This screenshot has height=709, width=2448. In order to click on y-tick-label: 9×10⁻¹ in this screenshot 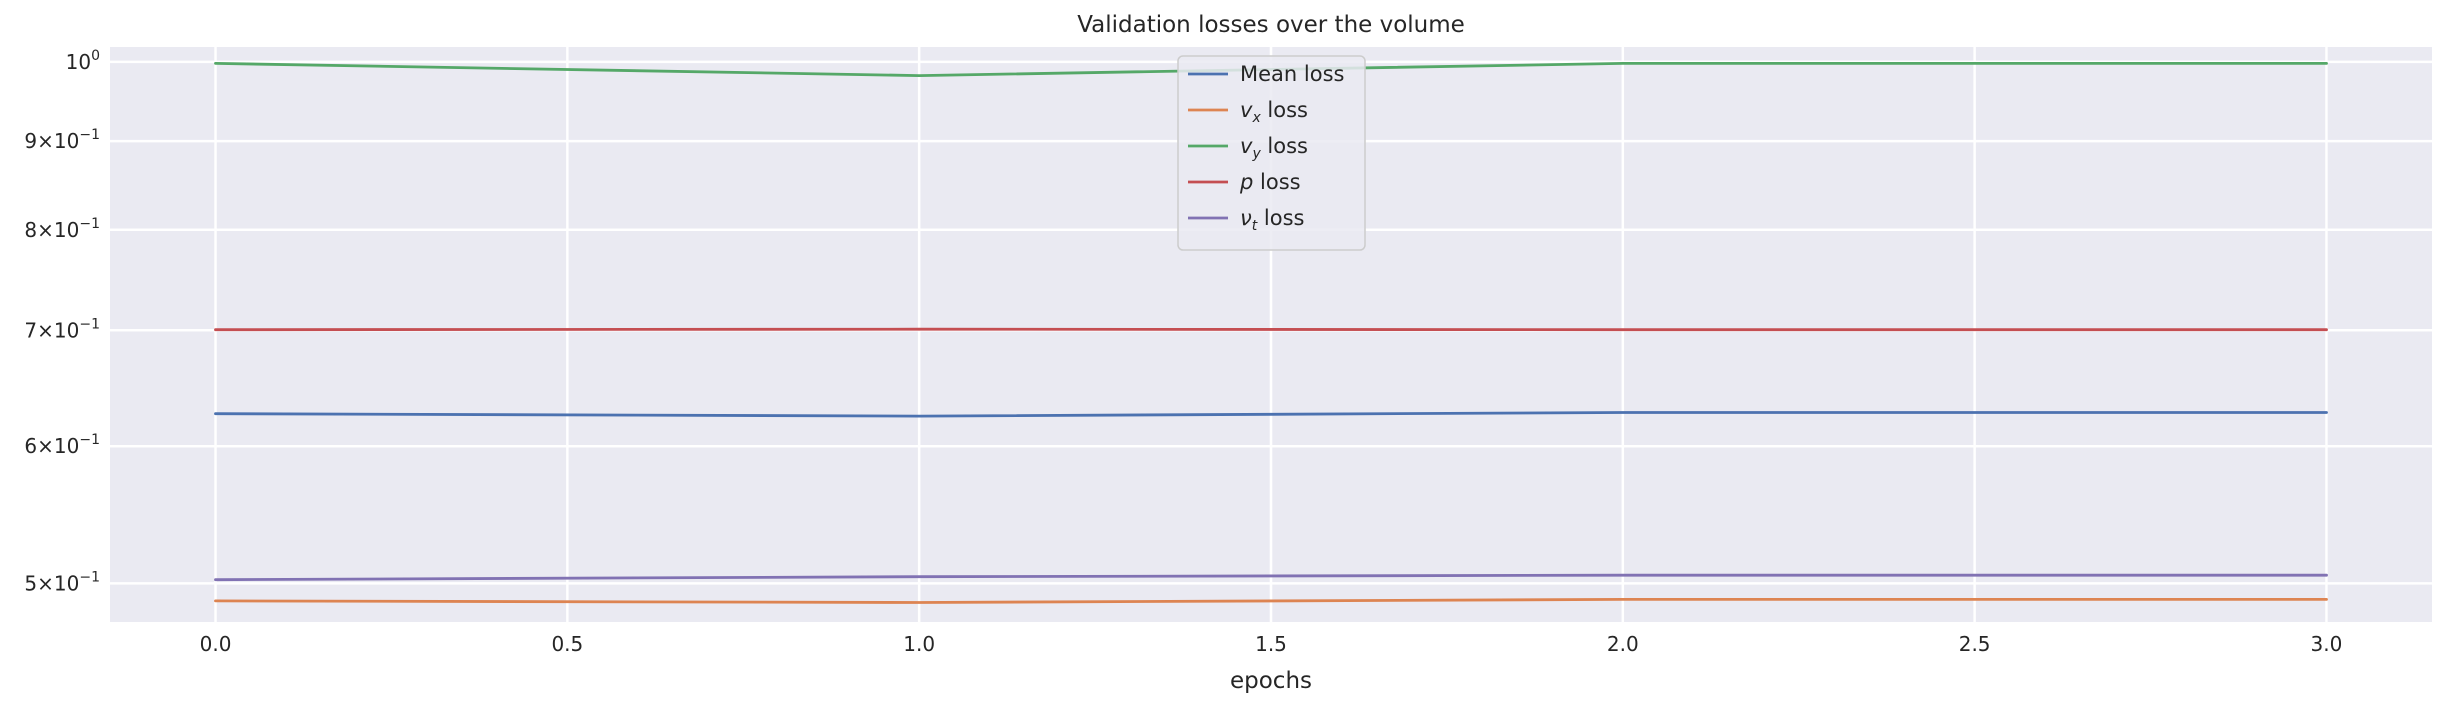, I will do `click(62, 140)`.